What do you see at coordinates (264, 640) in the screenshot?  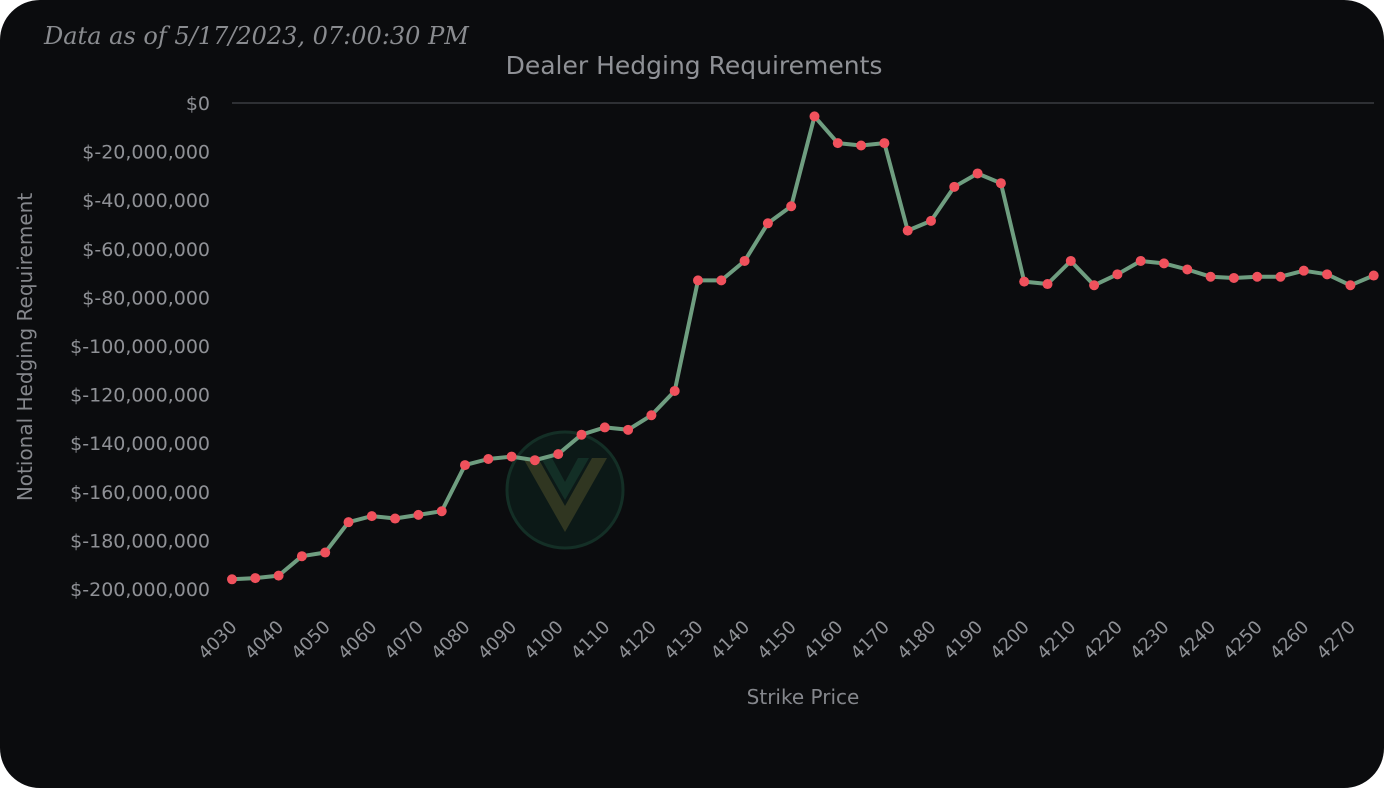 I see `x-tick-label: 4040` at bounding box center [264, 640].